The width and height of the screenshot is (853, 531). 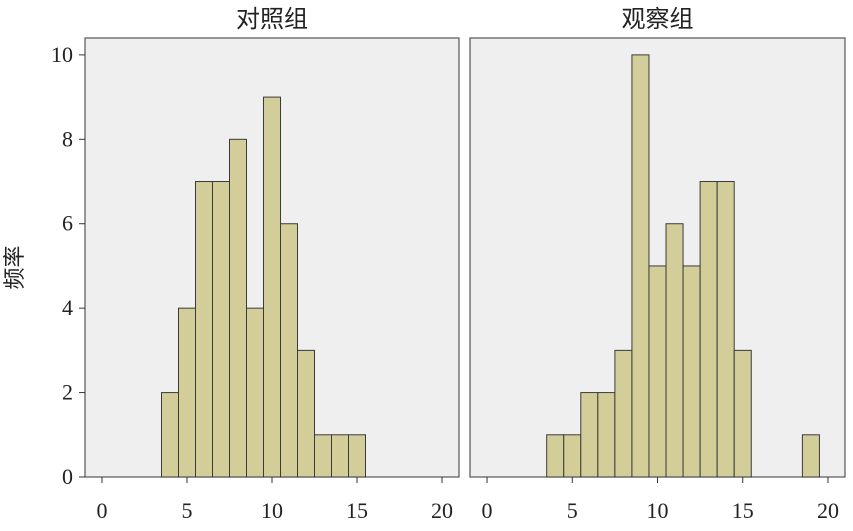 I want to click on y-tick-label: 4, so click(x=67, y=307).